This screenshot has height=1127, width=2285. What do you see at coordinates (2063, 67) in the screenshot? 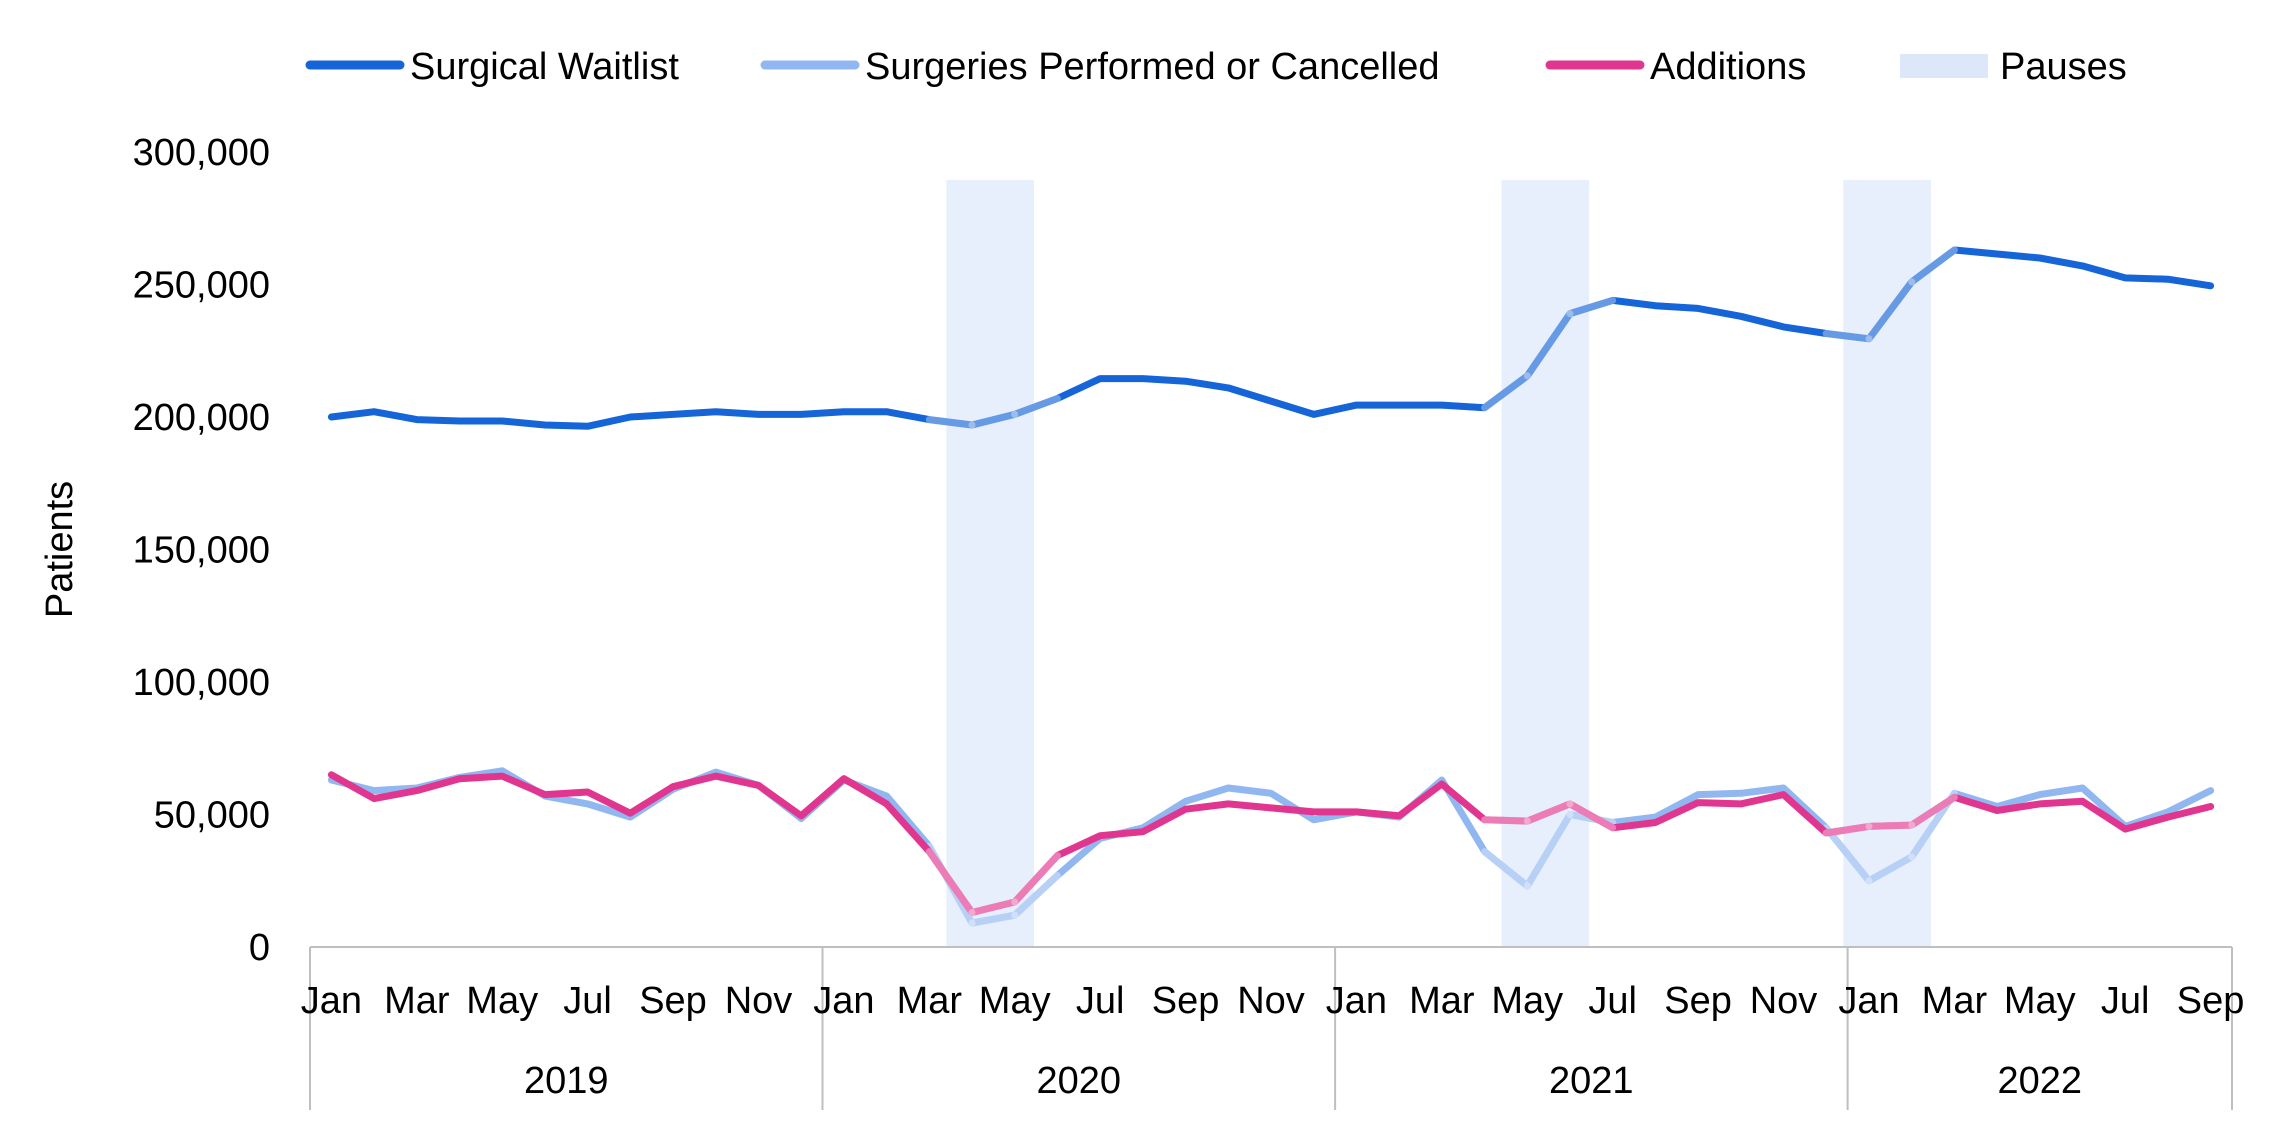
I see `legend-label: Pauses` at bounding box center [2063, 67].